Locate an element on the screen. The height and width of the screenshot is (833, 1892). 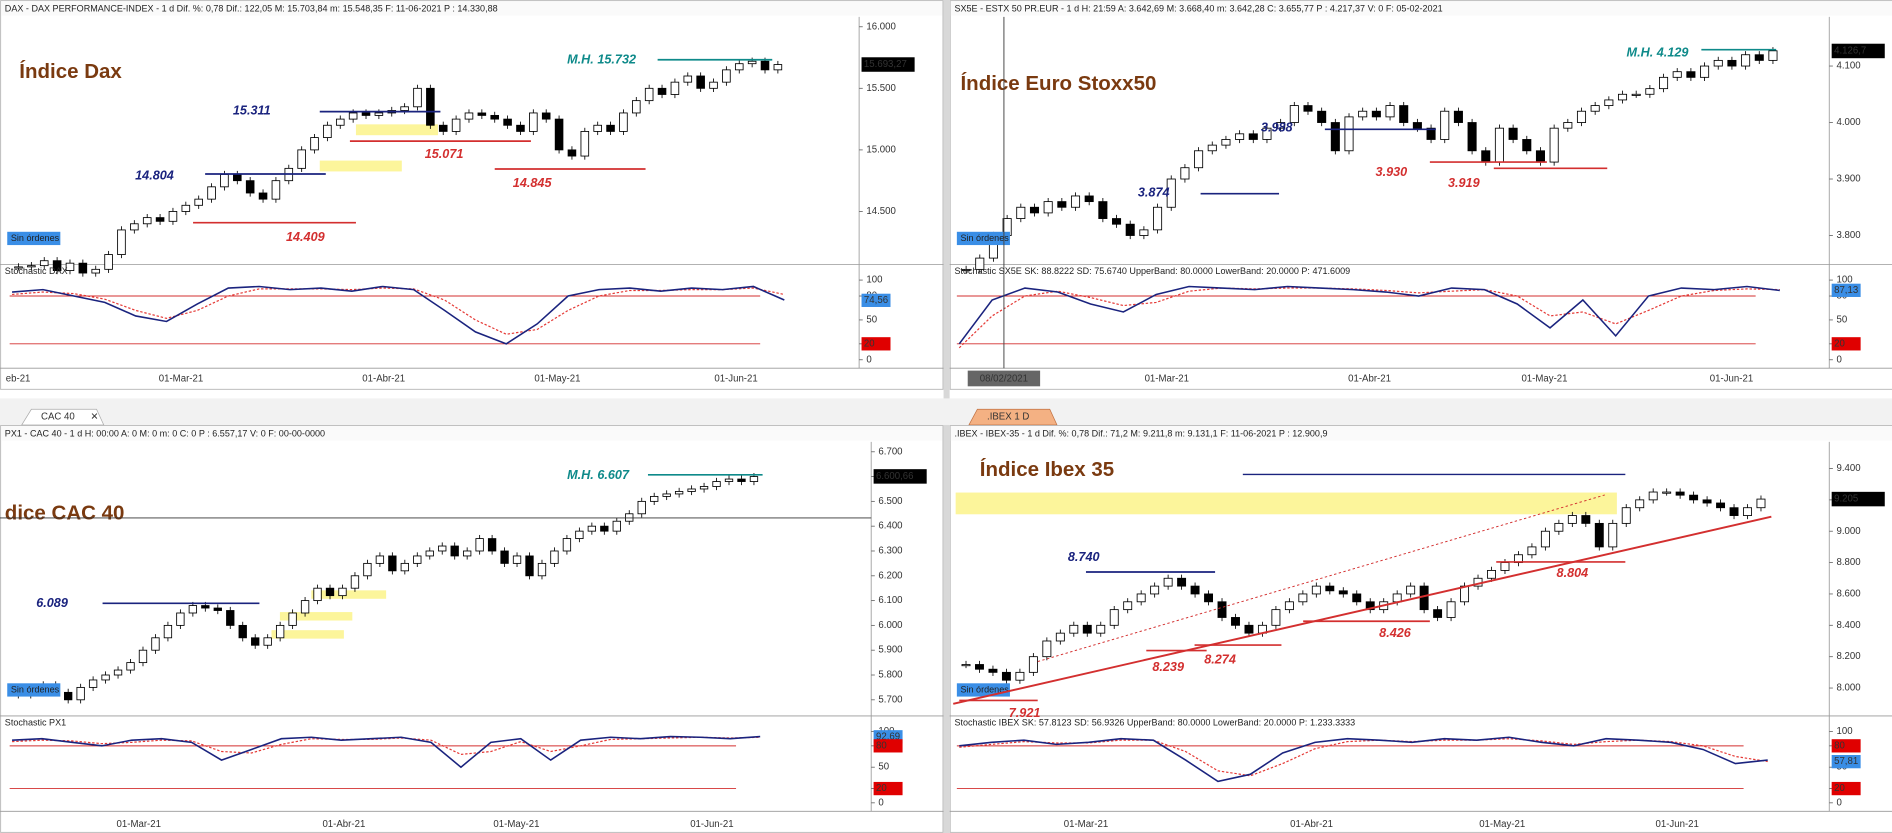
stoch-marker is located at coordinates (1846, 762).